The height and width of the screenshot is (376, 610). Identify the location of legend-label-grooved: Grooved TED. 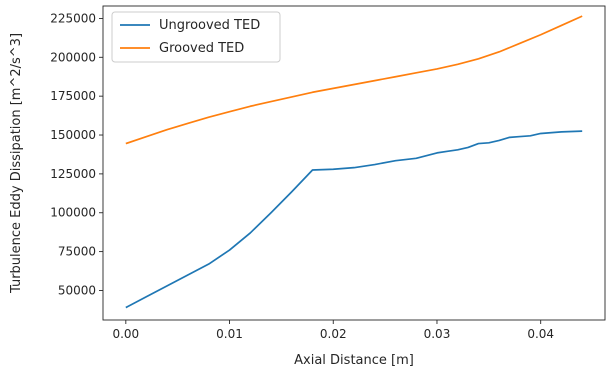
(201, 48).